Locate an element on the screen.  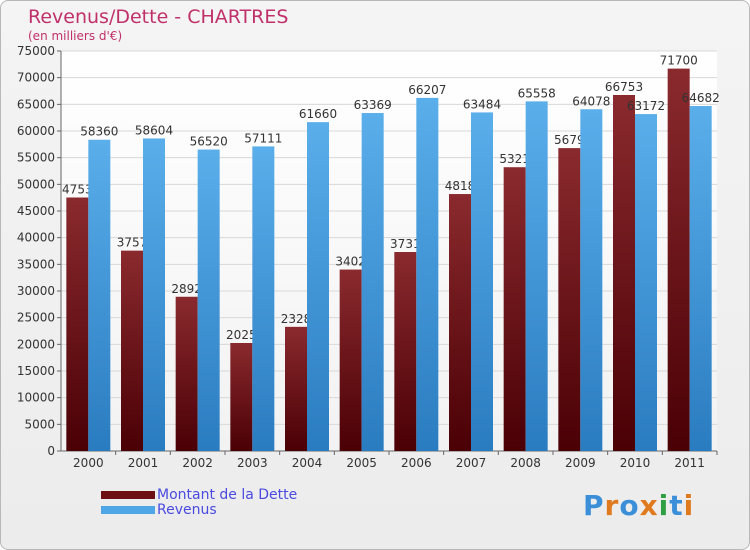
y-tick-label: 50000 is located at coordinates (36, 184).